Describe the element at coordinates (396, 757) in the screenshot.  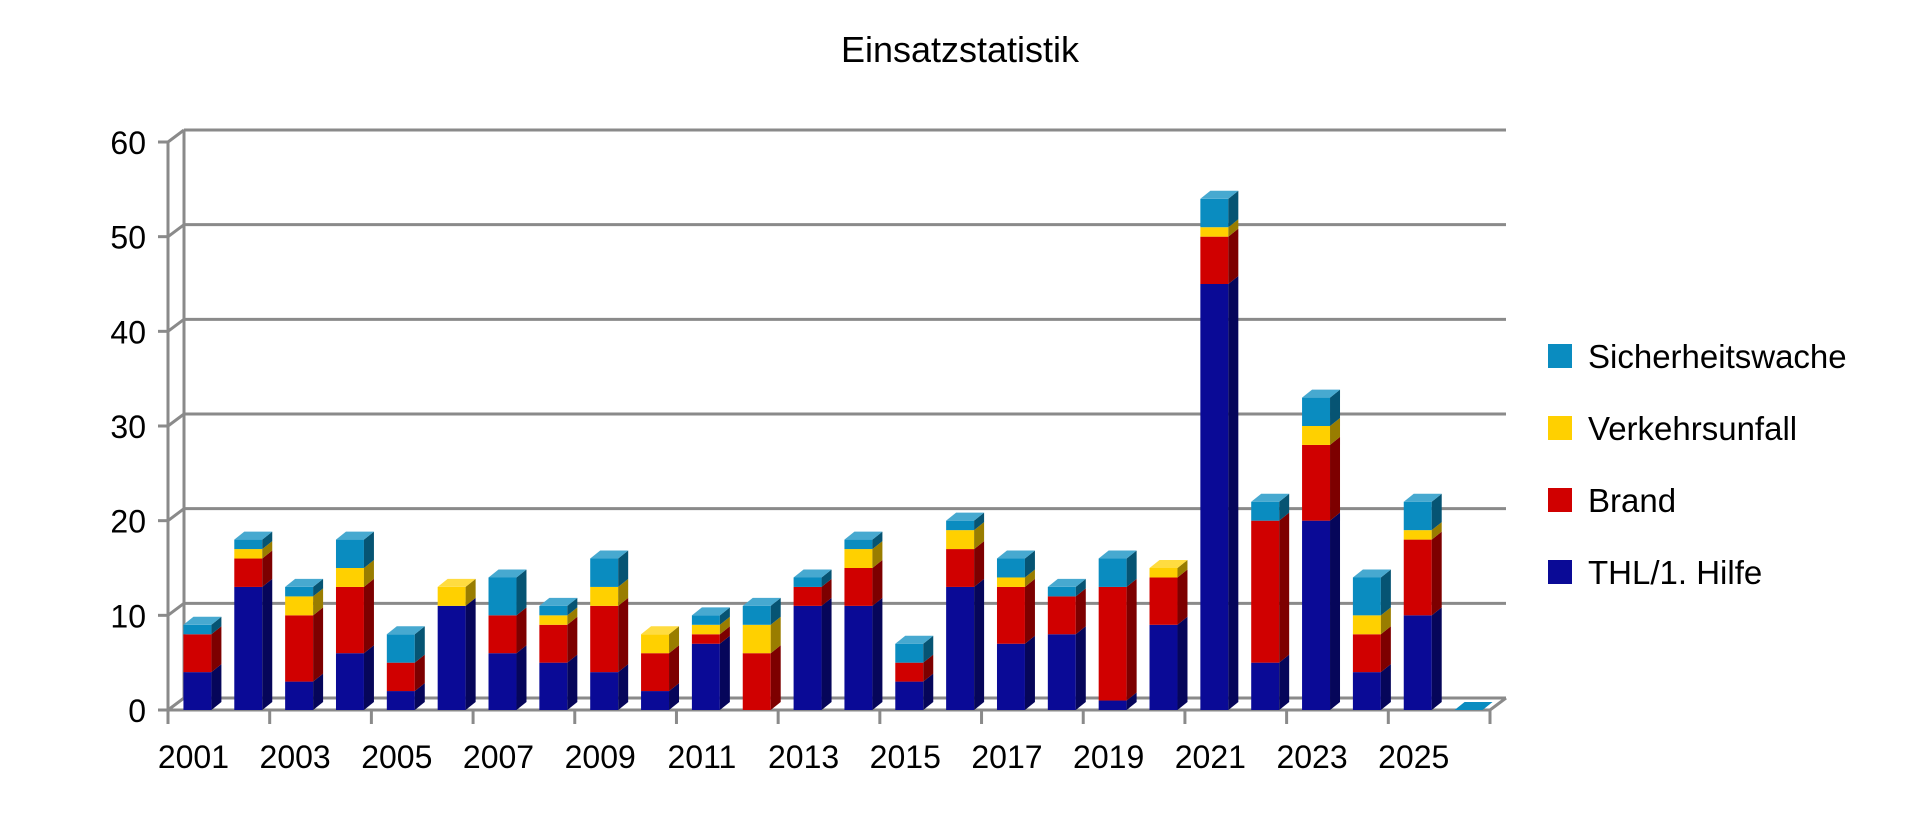
I see `x-tick-label: 2005` at that location.